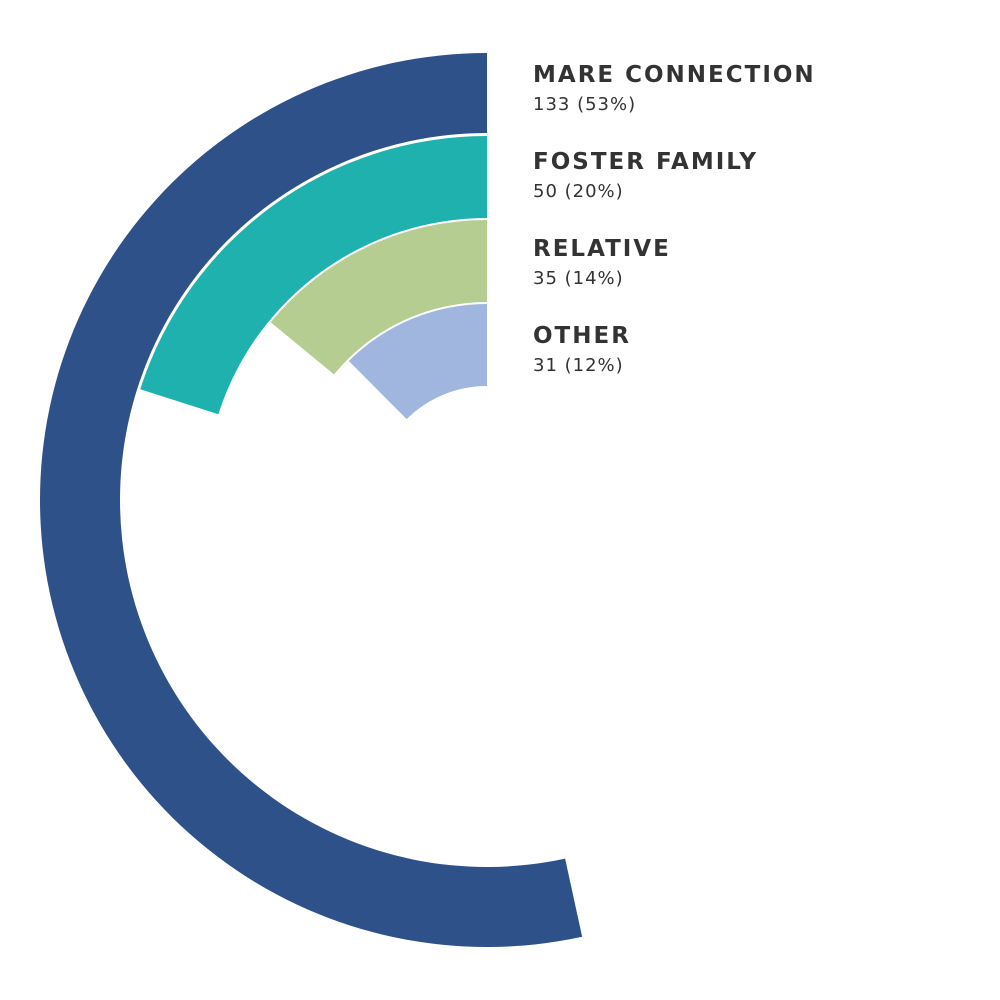 The image size is (1000, 1000). I want to click on value-label: 35 (14%), so click(578, 278).